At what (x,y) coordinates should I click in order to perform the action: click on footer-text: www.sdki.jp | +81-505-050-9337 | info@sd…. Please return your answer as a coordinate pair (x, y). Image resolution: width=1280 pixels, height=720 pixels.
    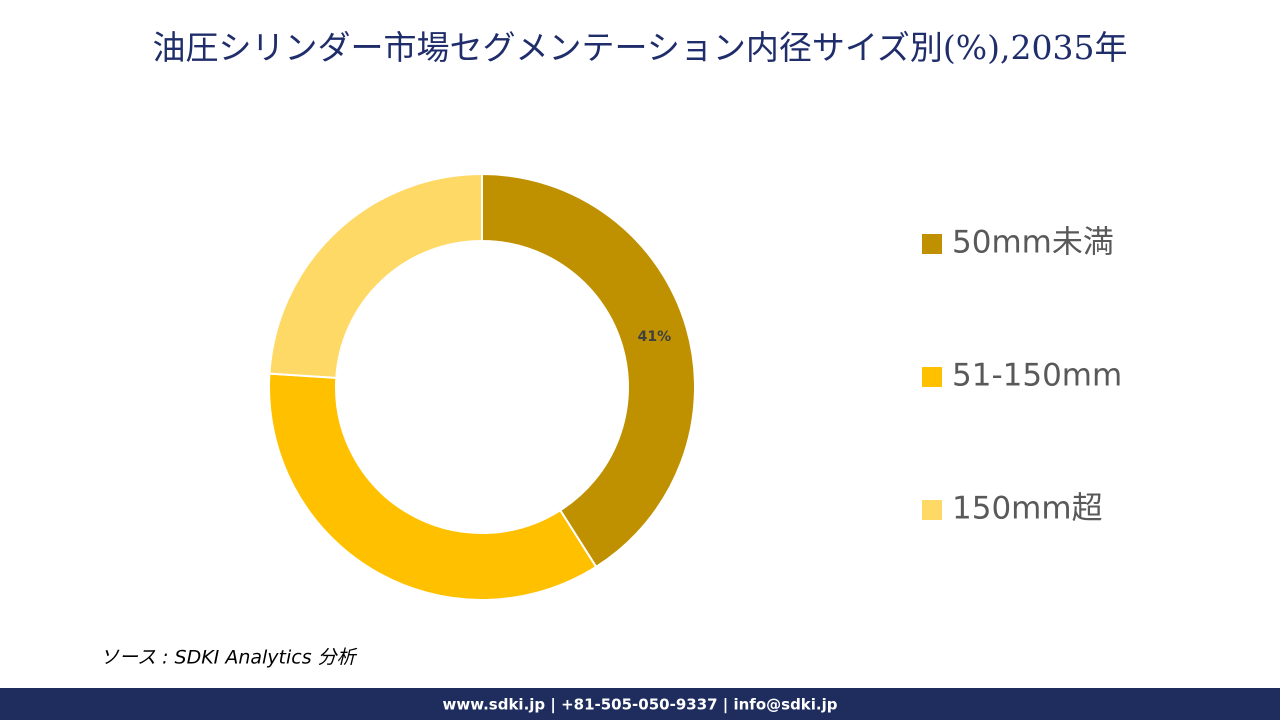
    Looking at the image, I should click on (639, 705).